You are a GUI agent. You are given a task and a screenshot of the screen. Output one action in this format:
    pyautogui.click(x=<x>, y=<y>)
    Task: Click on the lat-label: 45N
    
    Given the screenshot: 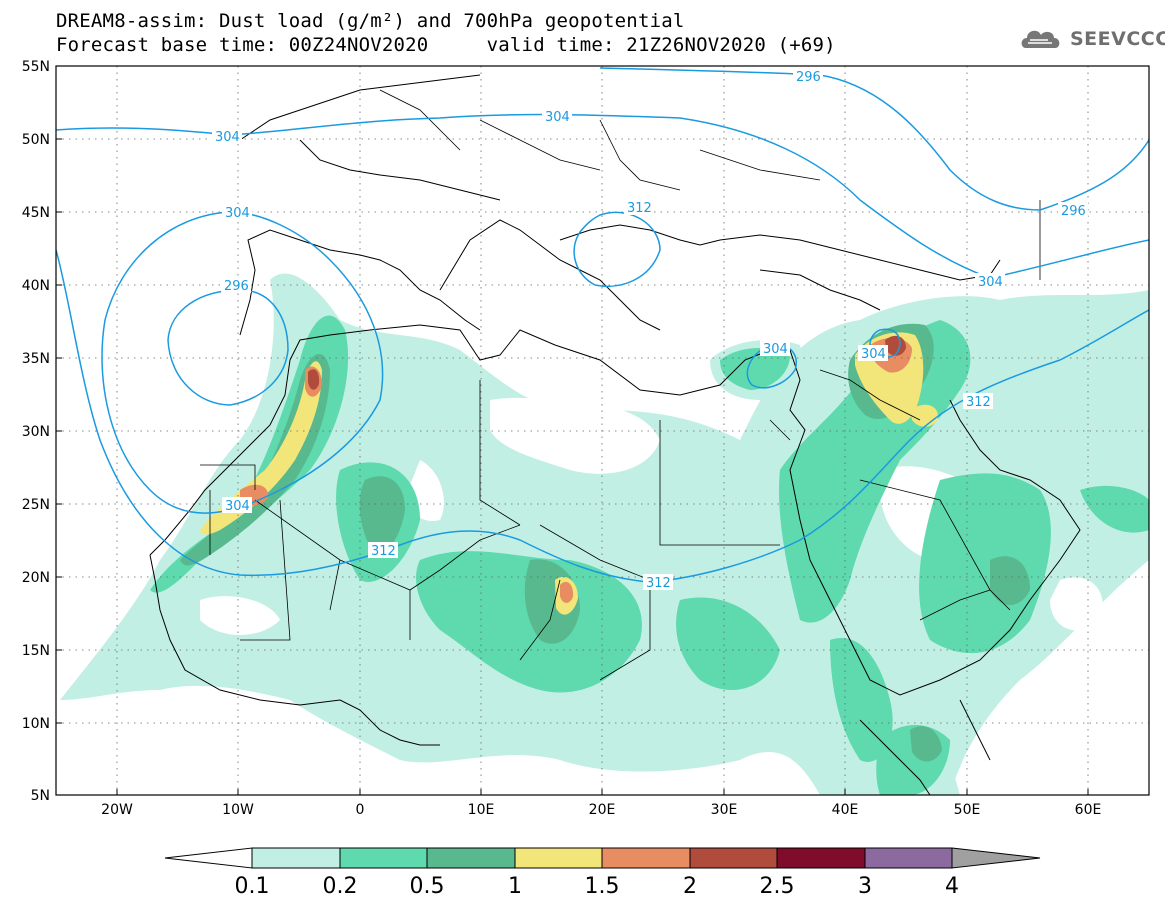 What is the action you would take?
    pyautogui.click(x=36, y=213)
    